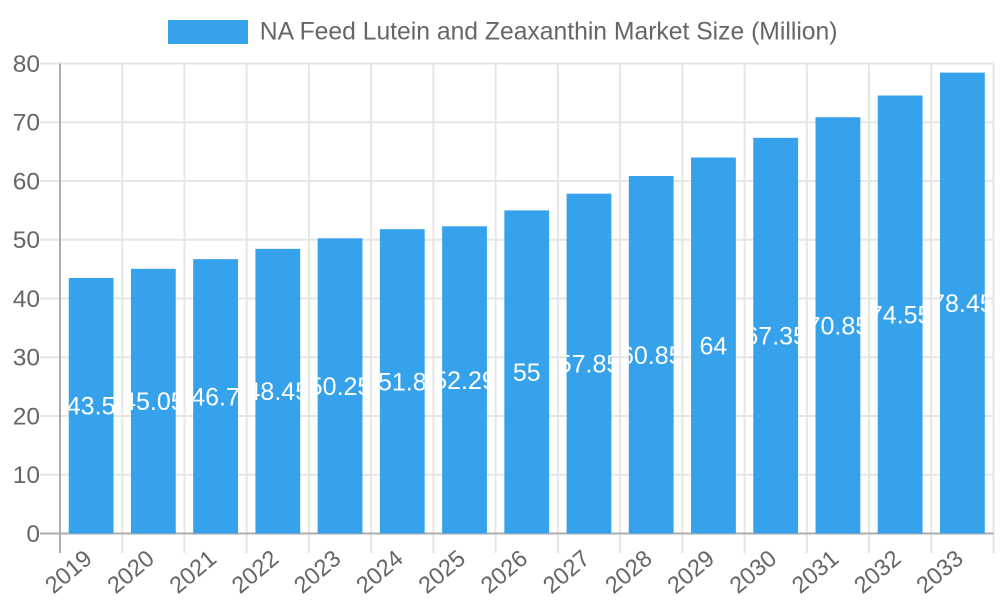 Image resolution: width=1000 pixels, height=605 pixels. Describe the element at coordinates (651, 356) in the screenshot. I see `svg-text: 60.85` at that location.